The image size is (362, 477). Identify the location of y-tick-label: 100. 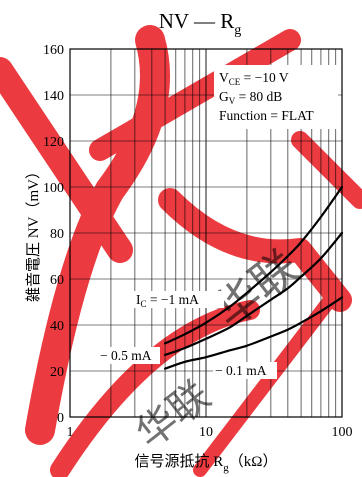
(53, 188).